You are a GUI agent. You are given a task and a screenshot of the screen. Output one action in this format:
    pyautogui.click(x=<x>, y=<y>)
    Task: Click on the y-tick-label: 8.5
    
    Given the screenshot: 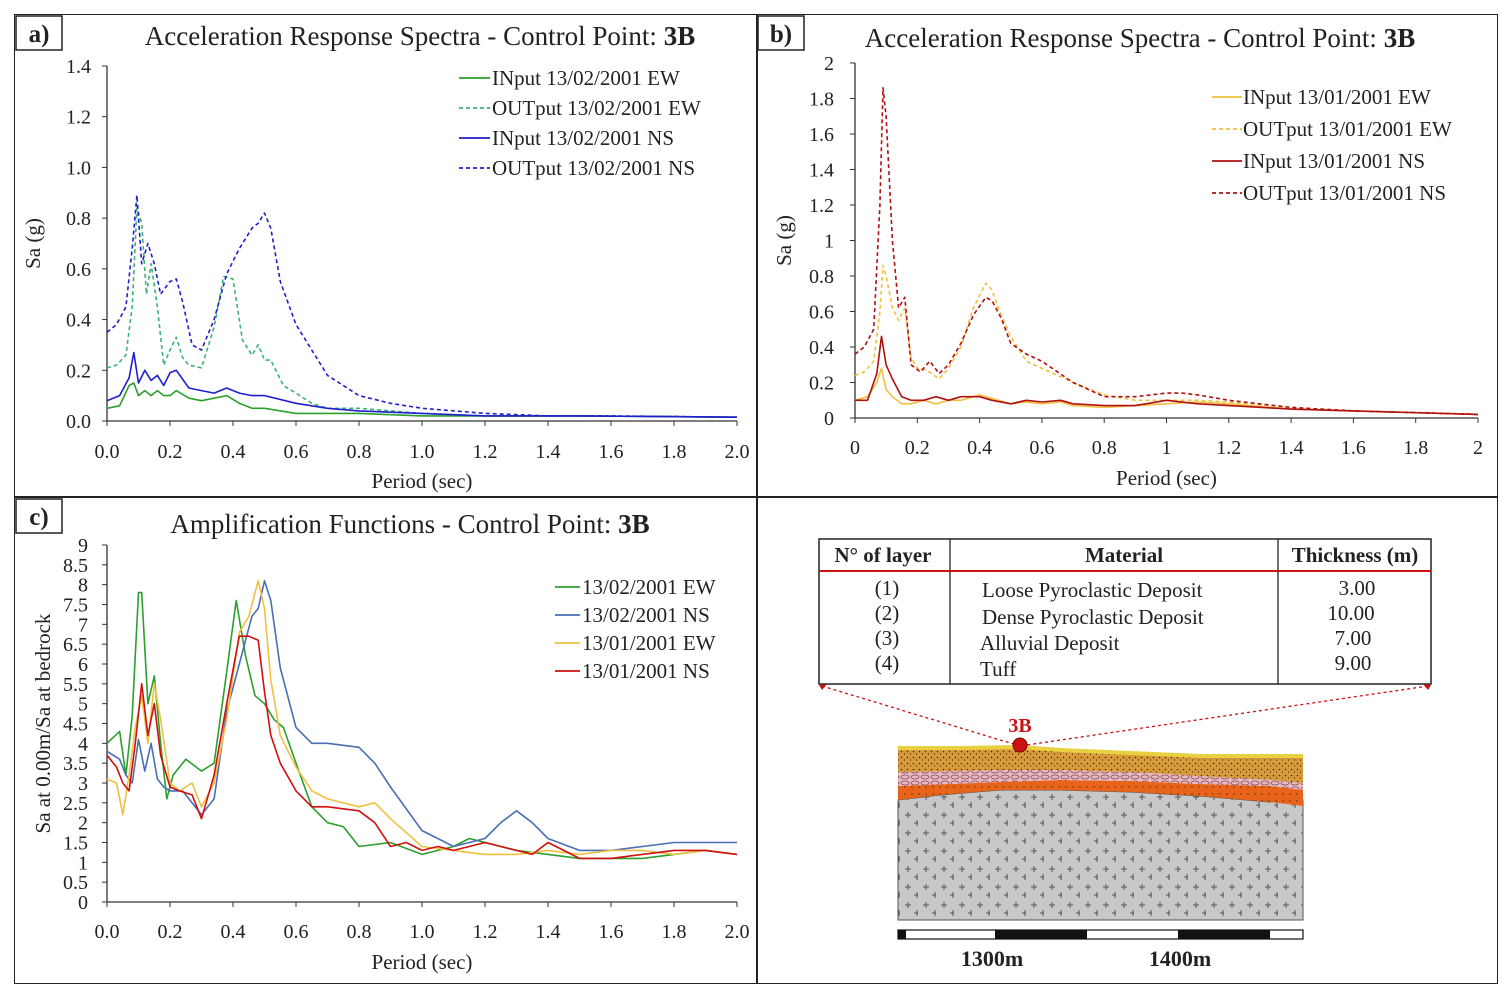 What is the action you would take?
    pyautogui.click(x=75, y=566)
    